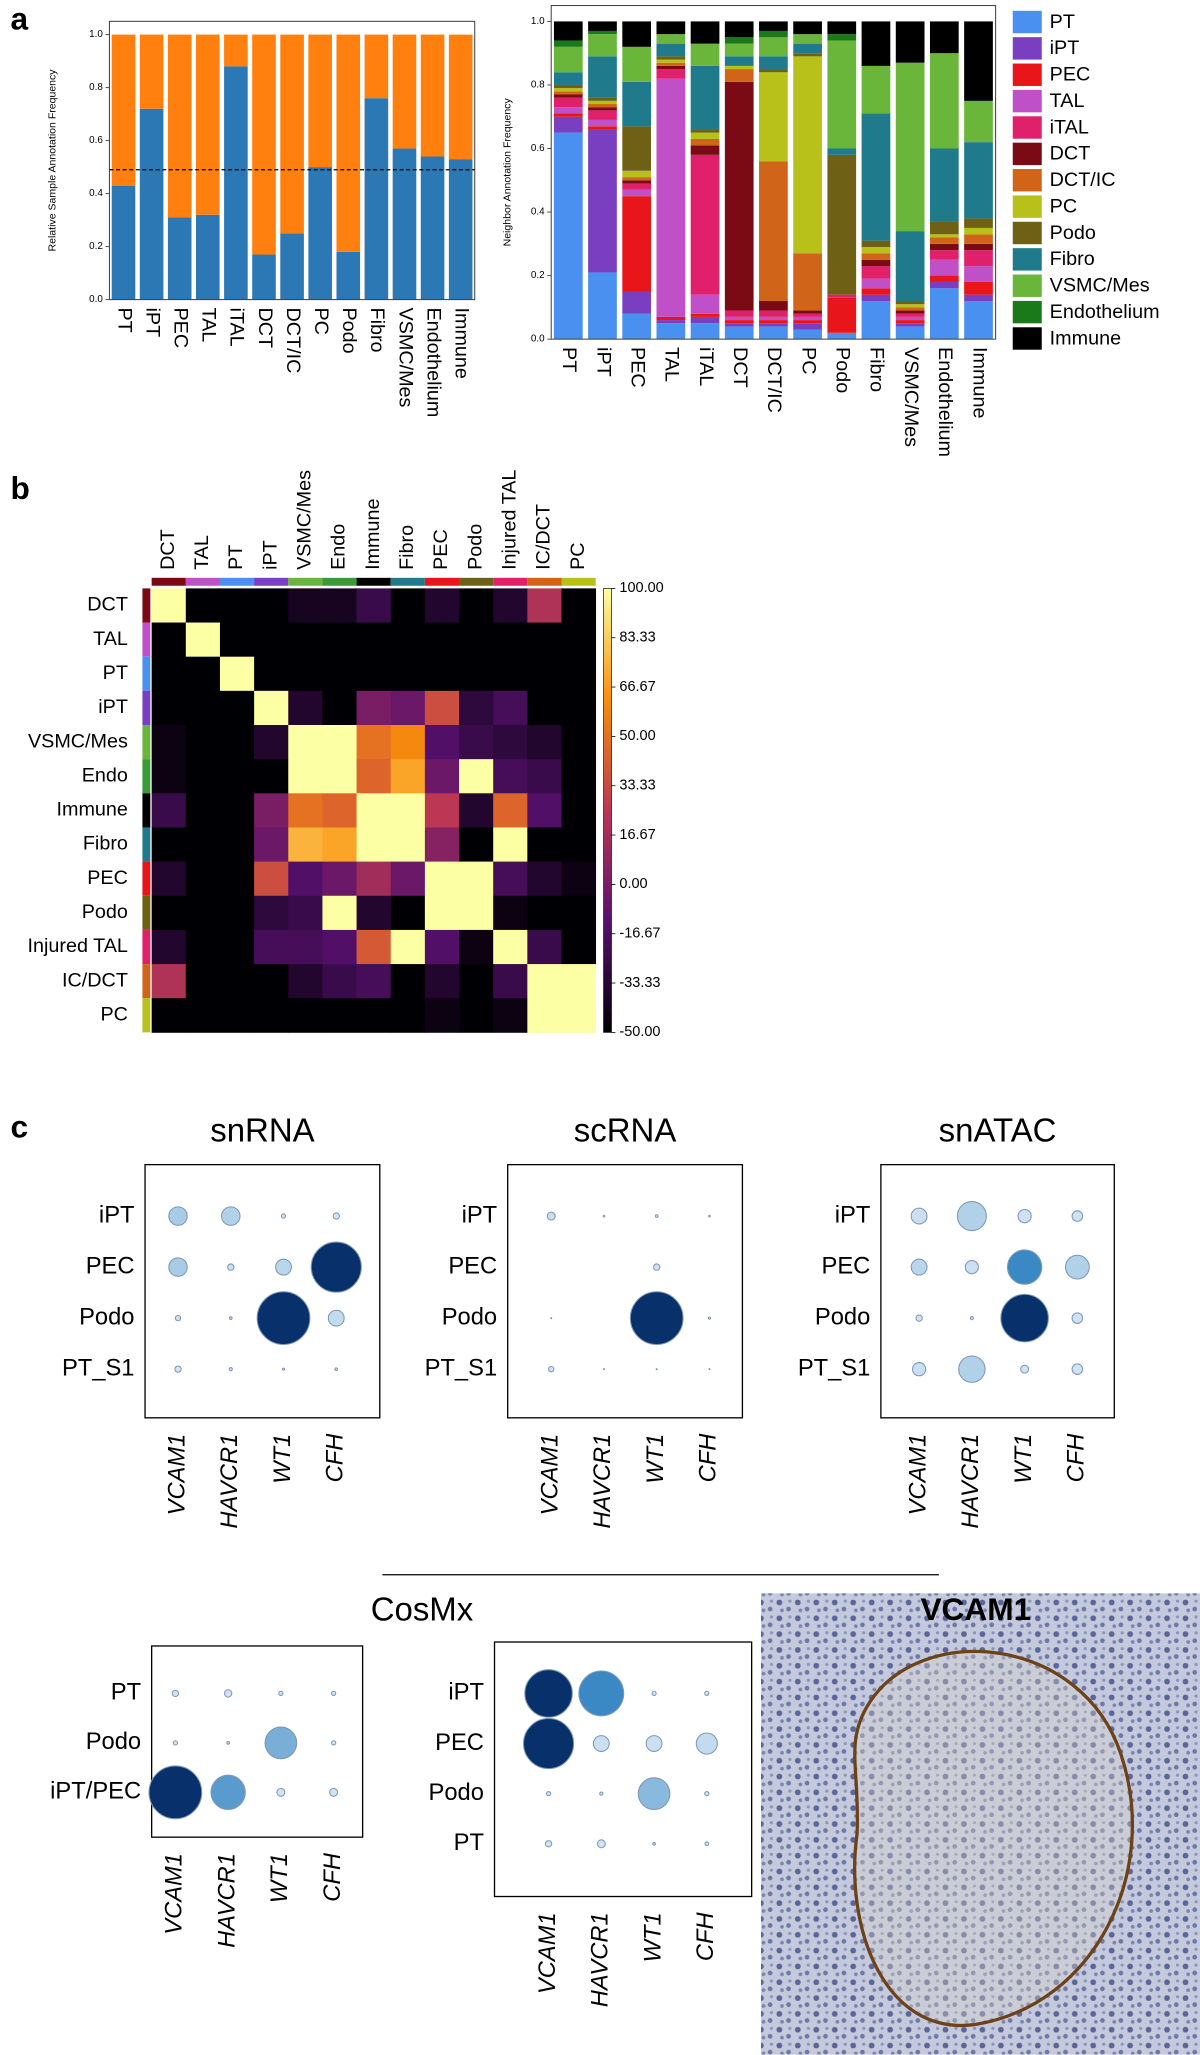 The width and height of the screenshot is (1200, 2055). Describe the element at coordinates (1085, 338) in the screenshot. I see `legend-label: Immune` at that location.